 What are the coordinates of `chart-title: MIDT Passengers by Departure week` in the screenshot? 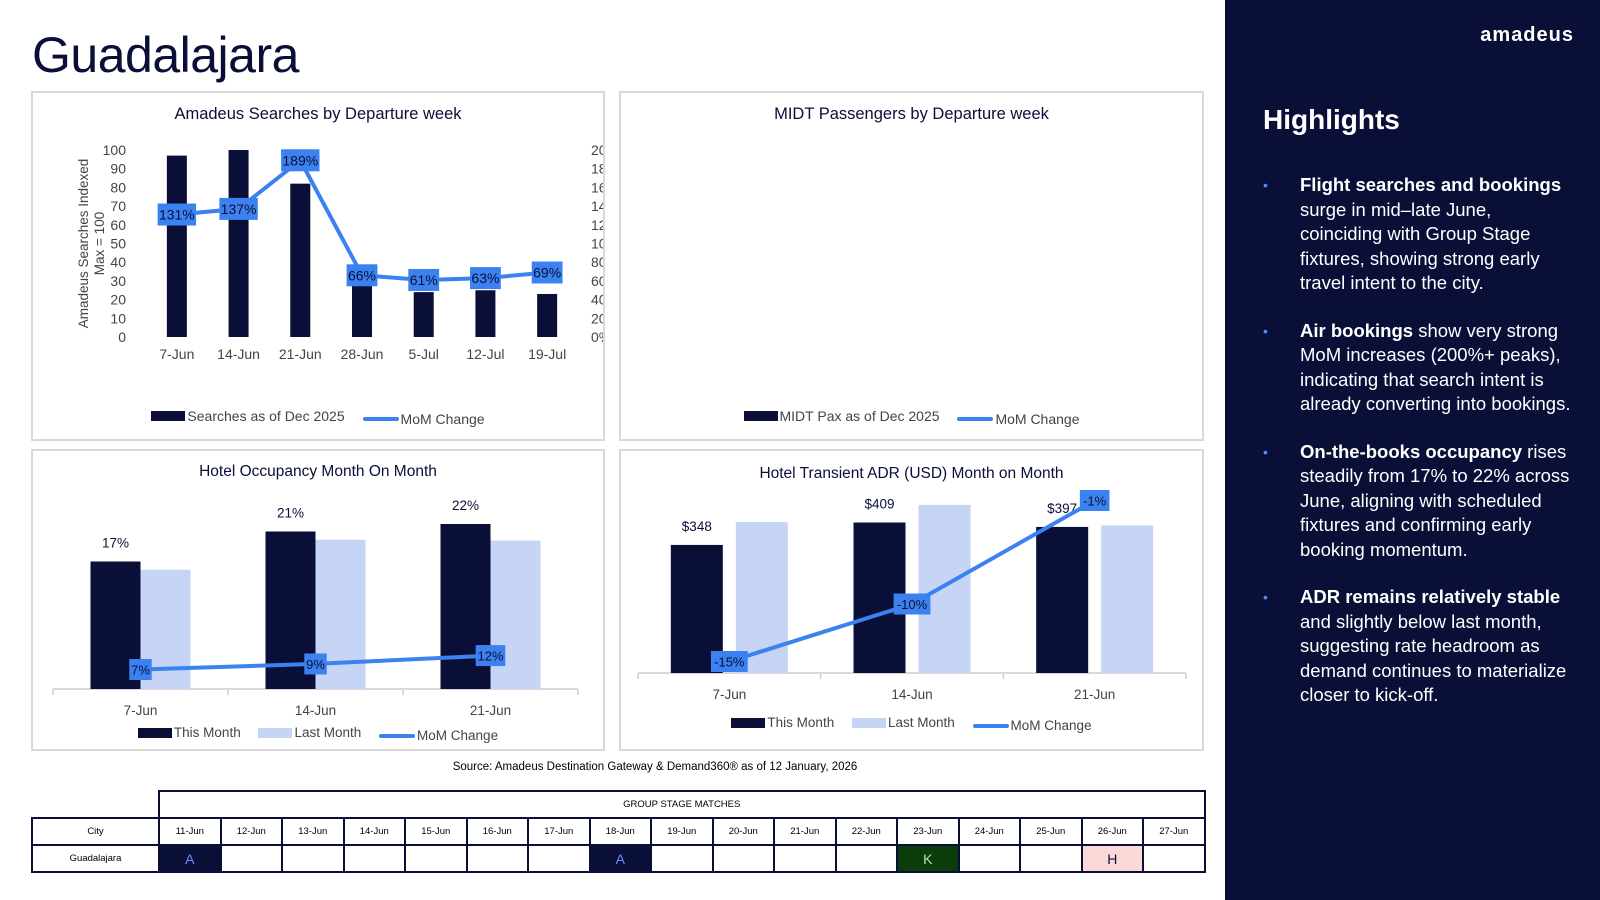 It's located at (911, 114).